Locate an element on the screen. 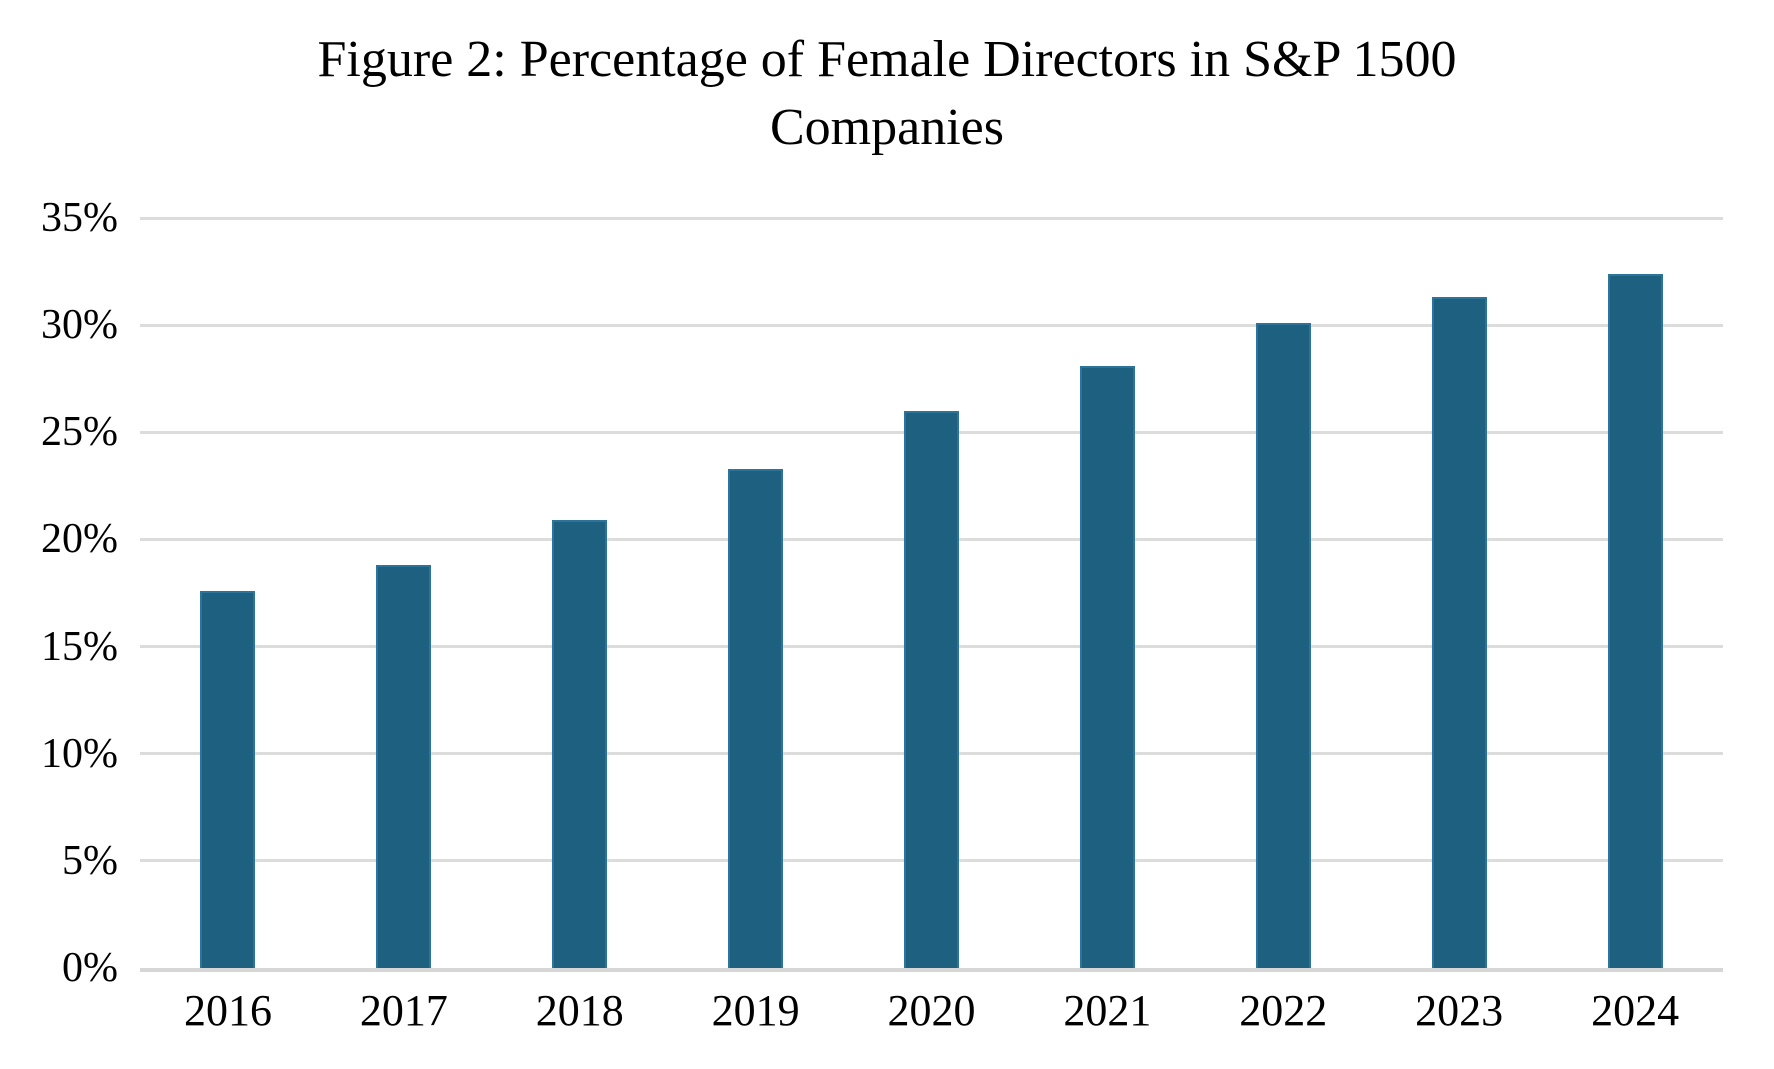 This screenshot has width=1774, height=1069. y-axis-label: 10% is located at coordinates (79, 753).